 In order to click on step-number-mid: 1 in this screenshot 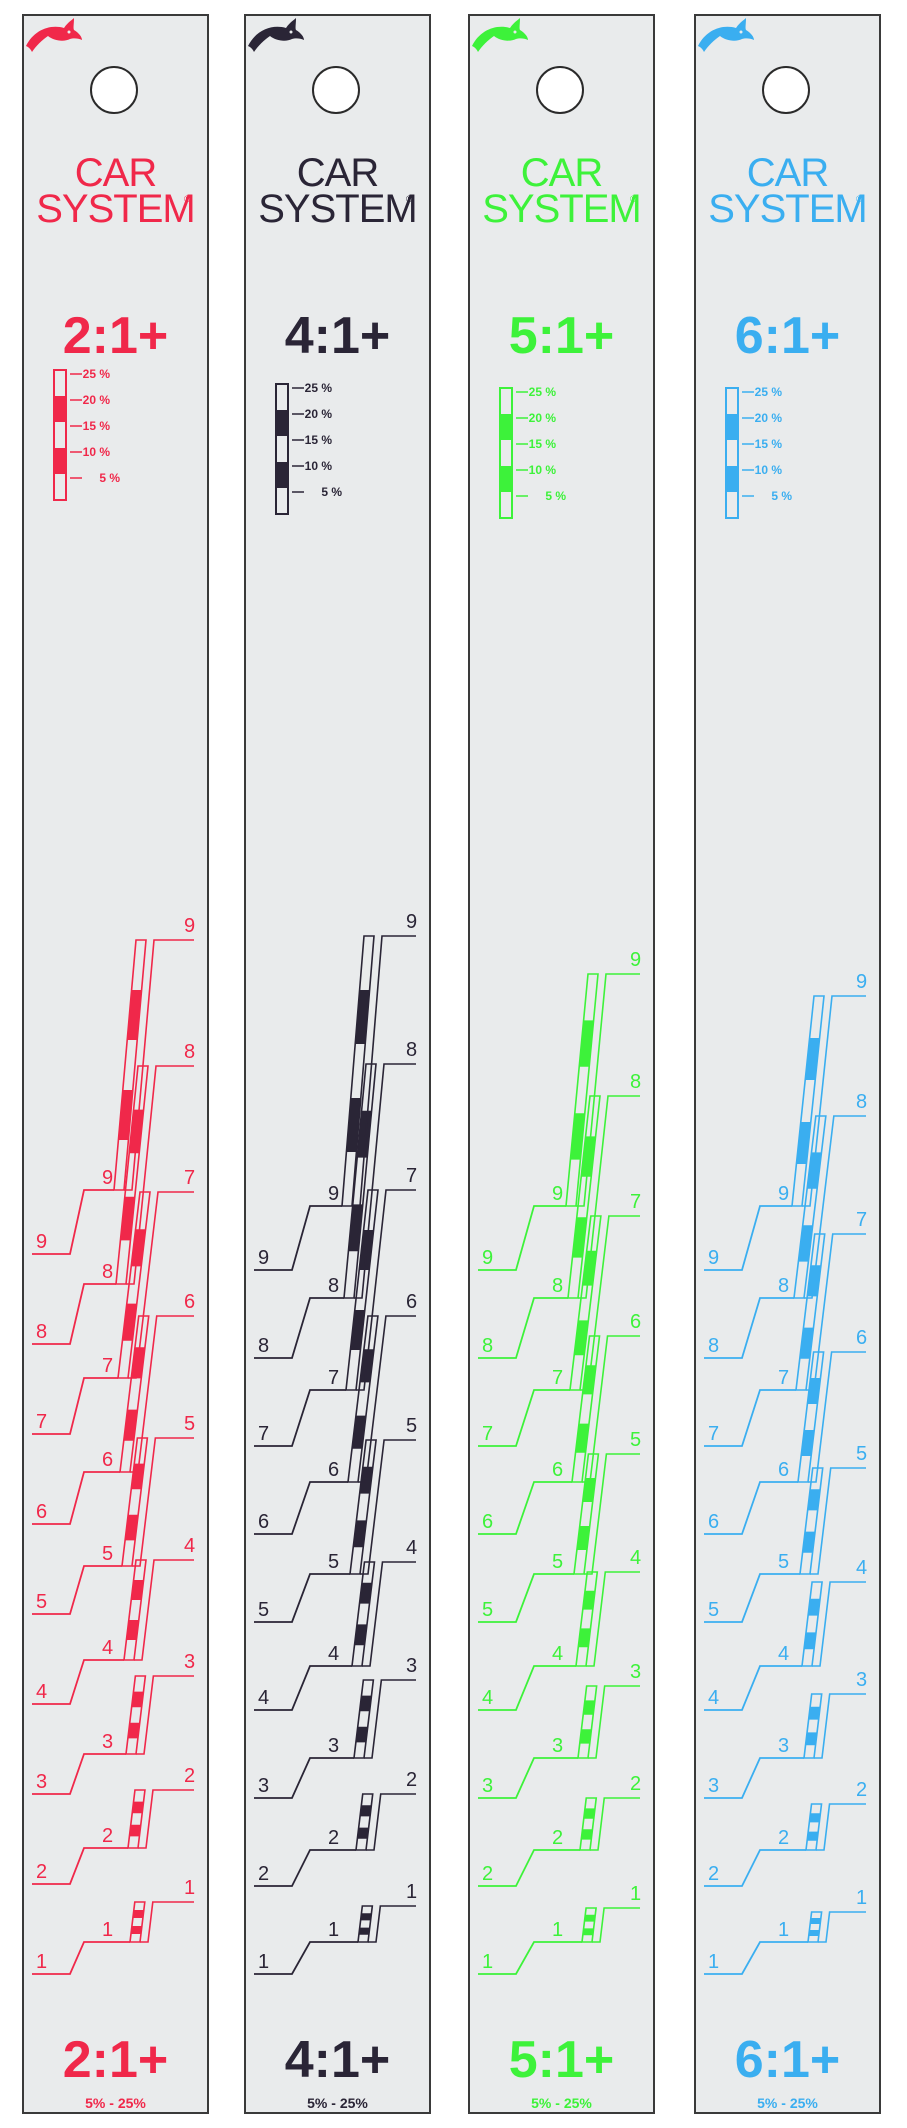, I will do `click(333, 1930)`.